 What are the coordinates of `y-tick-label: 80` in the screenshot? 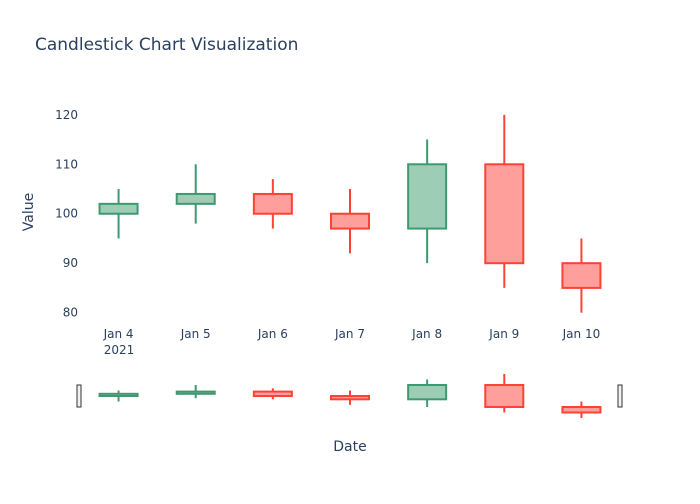 It's located at (70, 313).